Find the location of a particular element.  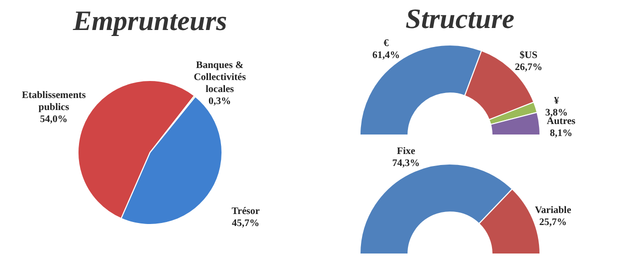

data-label: 0,3% is located at coordinates (220, 101).